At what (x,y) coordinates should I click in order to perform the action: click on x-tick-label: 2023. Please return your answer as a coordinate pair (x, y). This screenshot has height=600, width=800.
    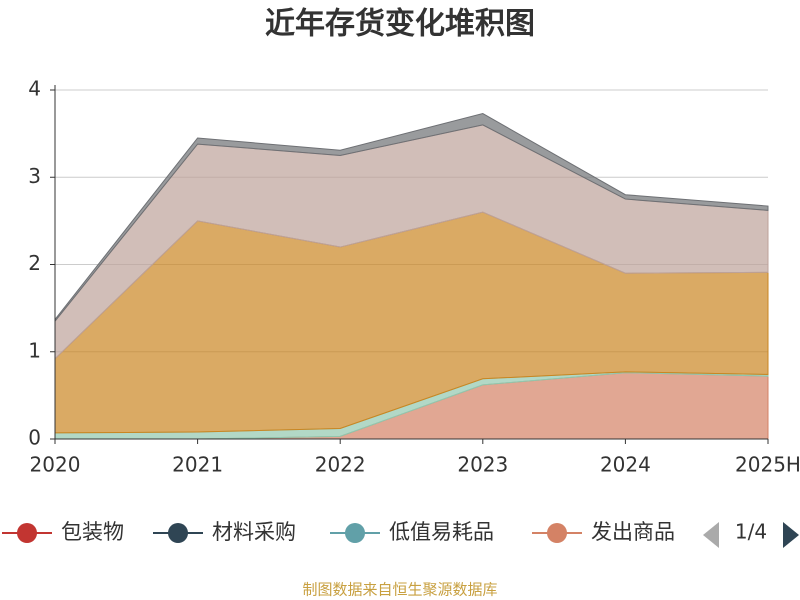
    Looking at the image, I should click on (482, 465).